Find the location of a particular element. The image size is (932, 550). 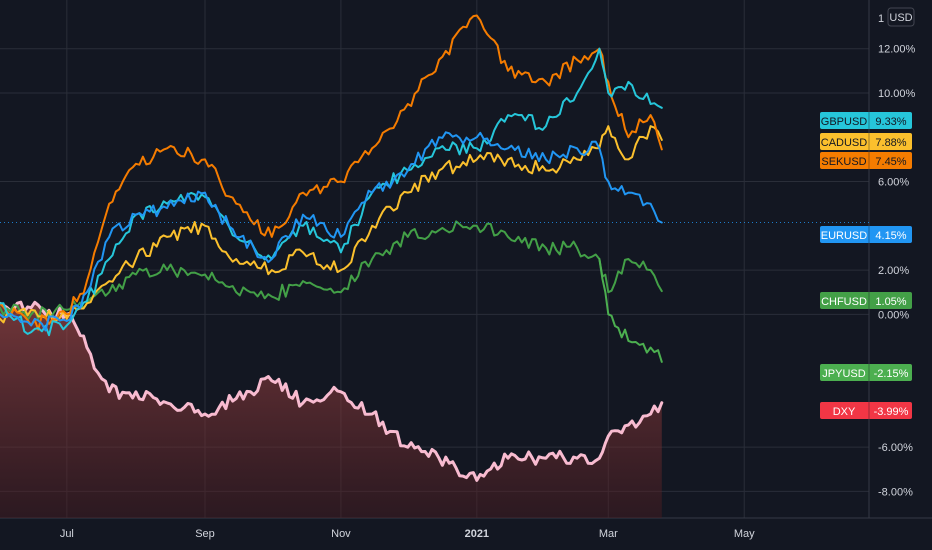

y-tick-label: 0.00% is located at coordinates (893, 315).